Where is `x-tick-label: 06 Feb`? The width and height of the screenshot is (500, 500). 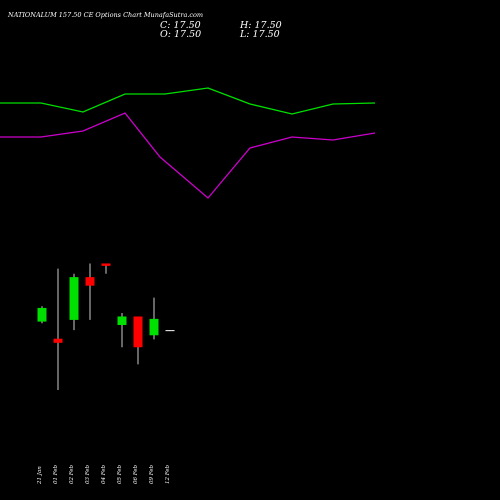 x-tick-label: 06 Feb is located at coordinates (136, 474).